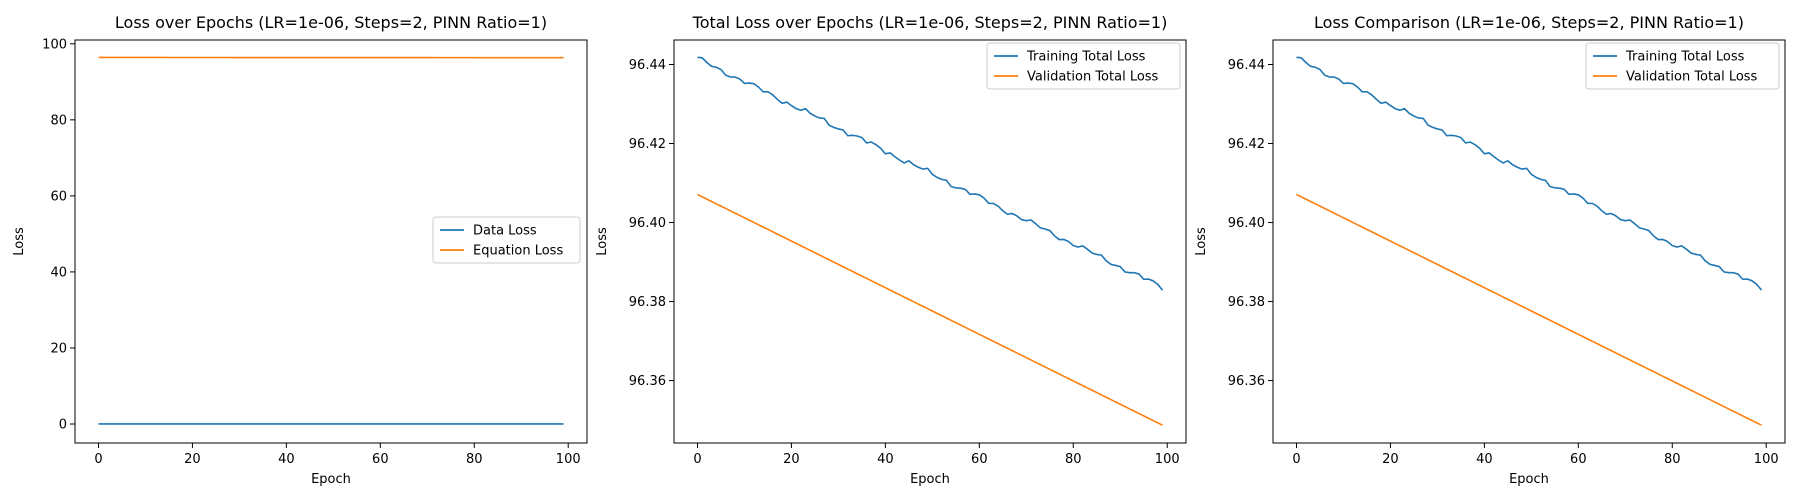 The height and width of the screenshot is (500, 1800). Describe the element at coordinates (505, 231) in the screenshot. I see `legend-entry: Data Loss` at that location.